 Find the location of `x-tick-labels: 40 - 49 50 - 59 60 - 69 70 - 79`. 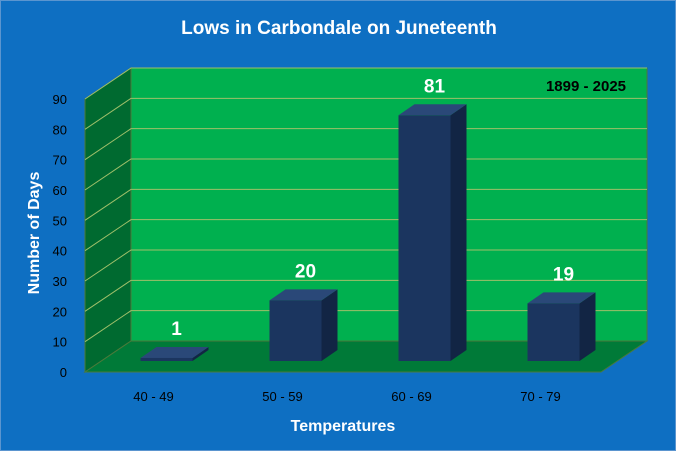

x-tick-labels: 40 - 49 50 - 59 60 - 69 70 - 79 is located at coordinates (346, 396).